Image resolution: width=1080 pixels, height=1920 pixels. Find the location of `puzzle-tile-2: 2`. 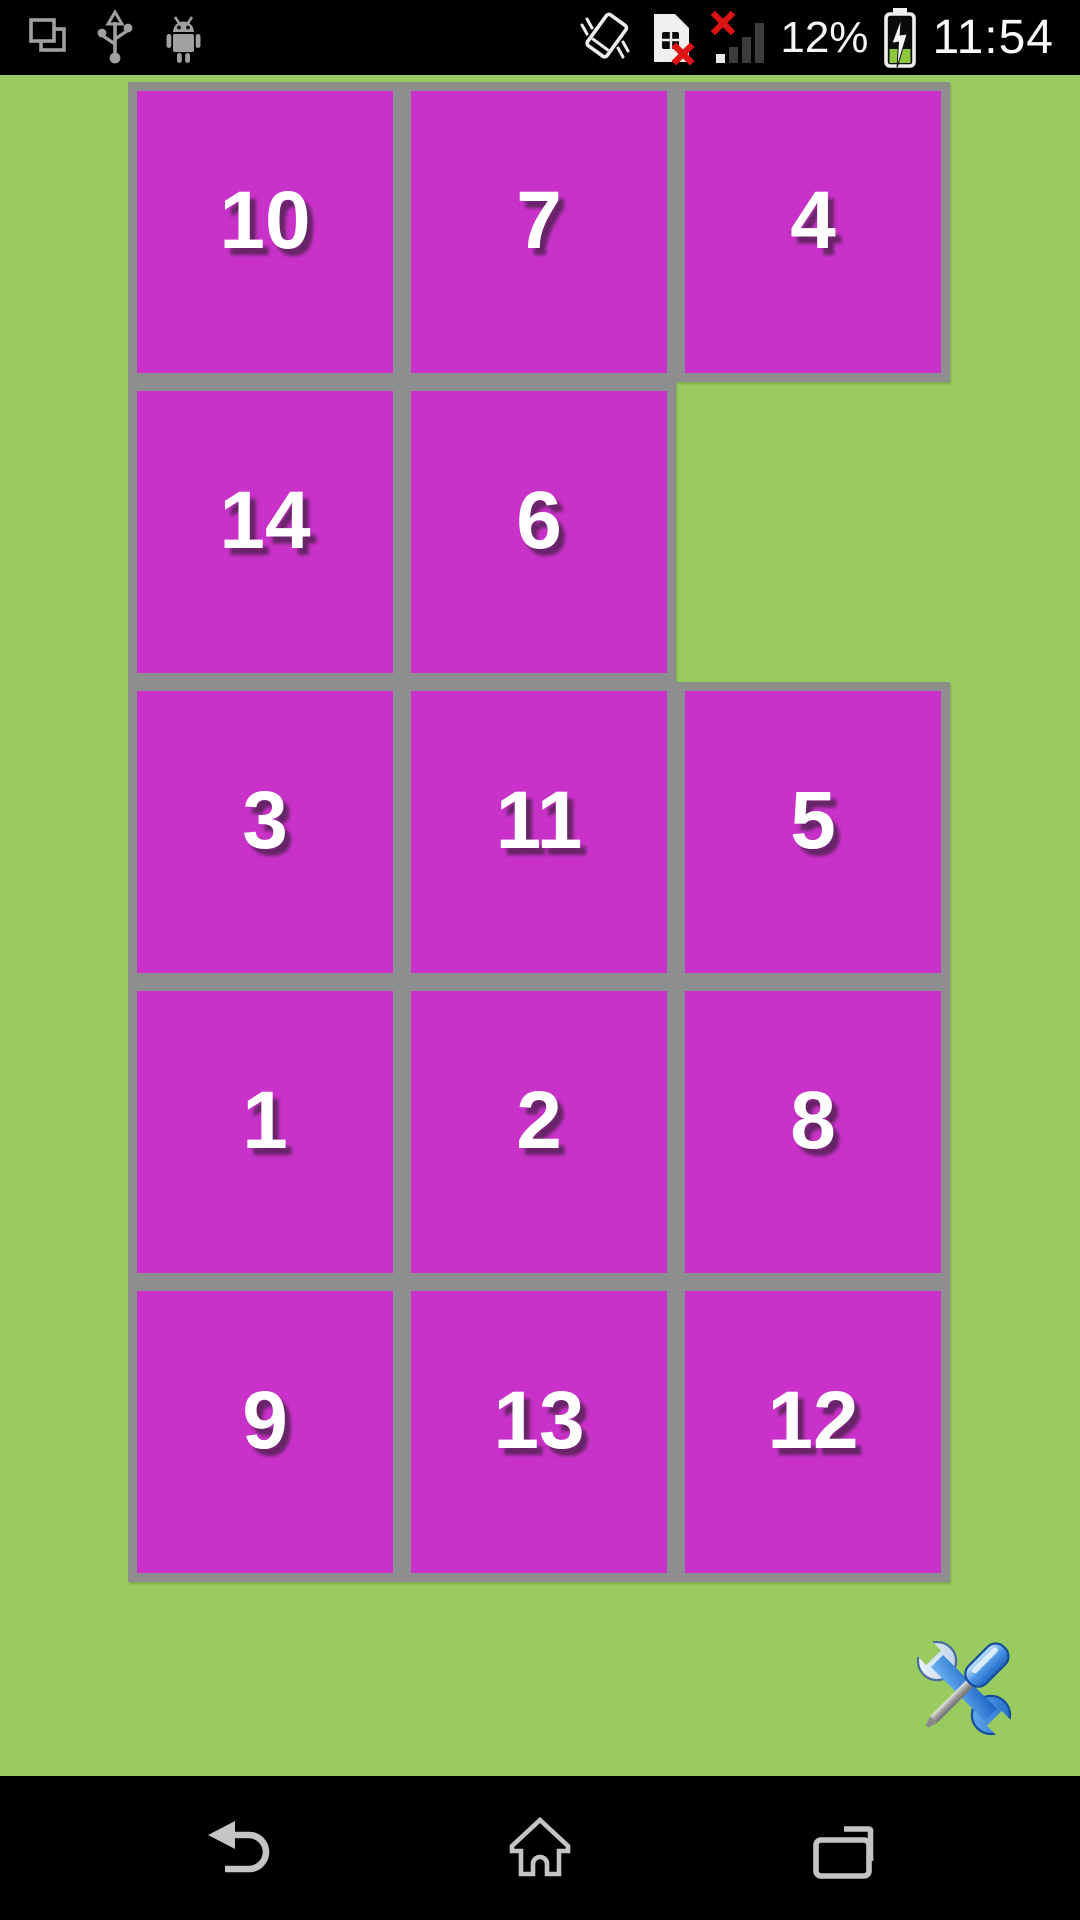

puzzle-tile-2: 2 is located at coordinates (539, 1132).